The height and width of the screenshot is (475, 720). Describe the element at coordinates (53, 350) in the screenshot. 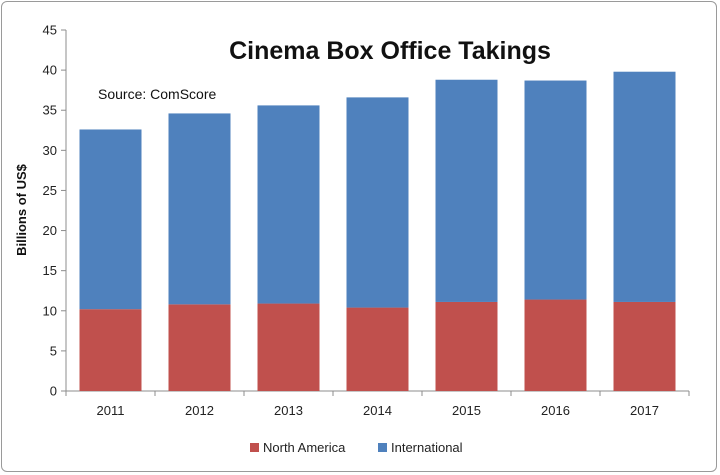

I see `y-tick-label: 5` at that location.